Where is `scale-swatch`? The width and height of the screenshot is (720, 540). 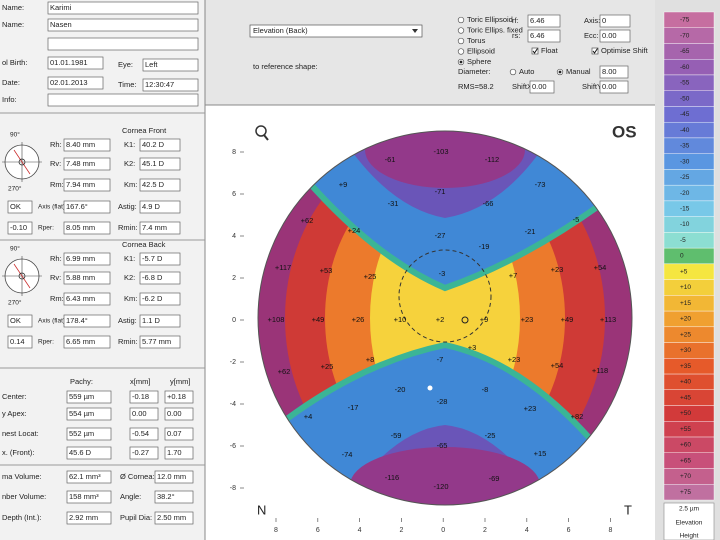 scale-swatch is located at coordinates (689, 492).